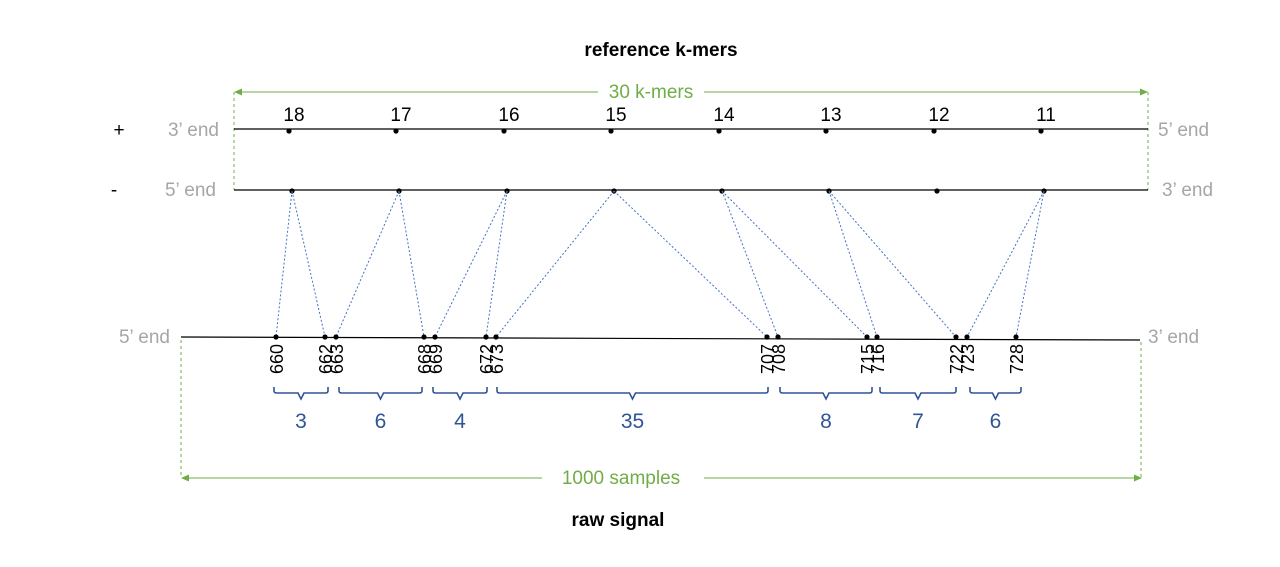  I want to click on span-count-6: 7, so click(918, 421).